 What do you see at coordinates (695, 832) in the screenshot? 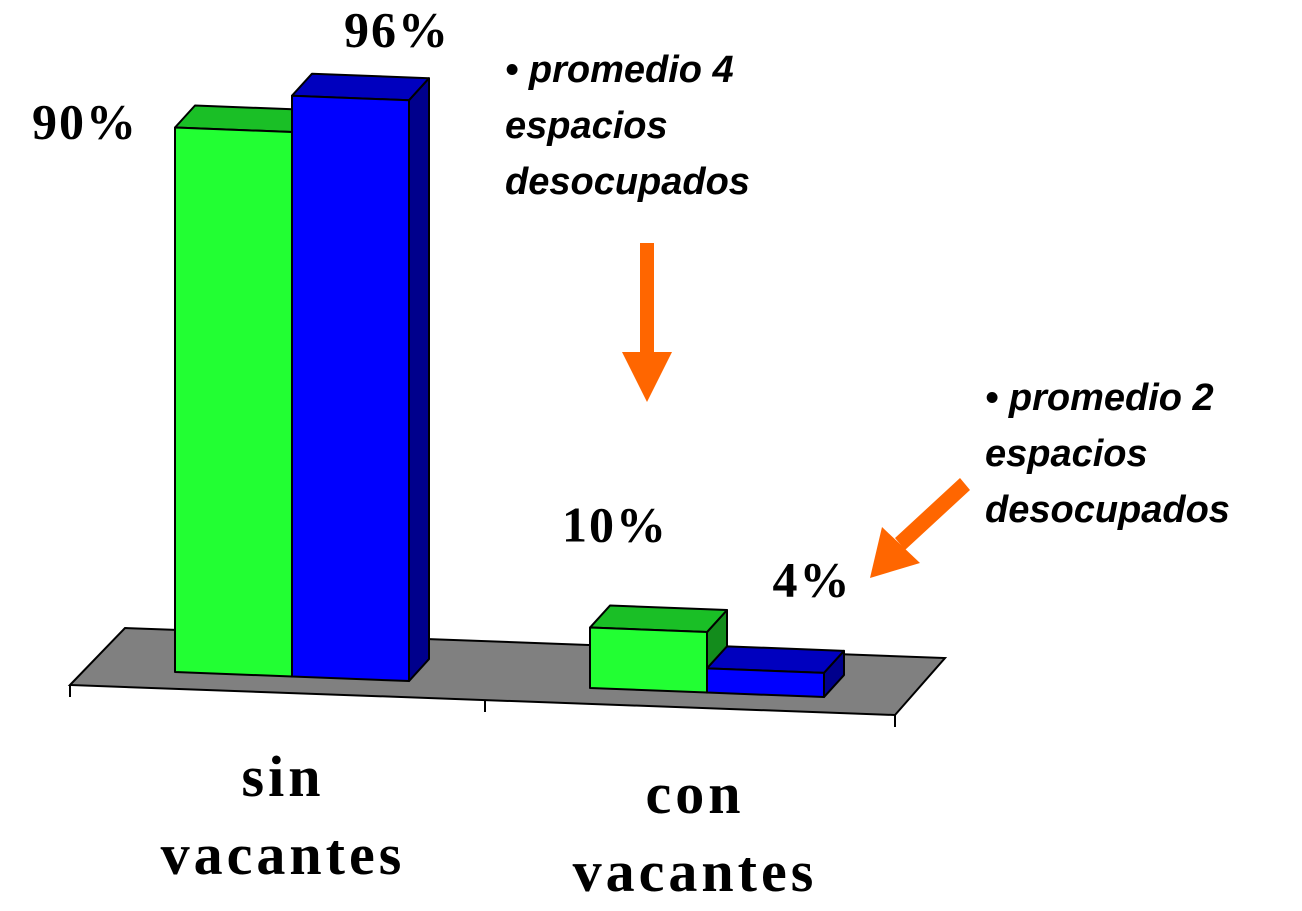
I see `category-label: con vacantes` at bounding box center [695, 832].